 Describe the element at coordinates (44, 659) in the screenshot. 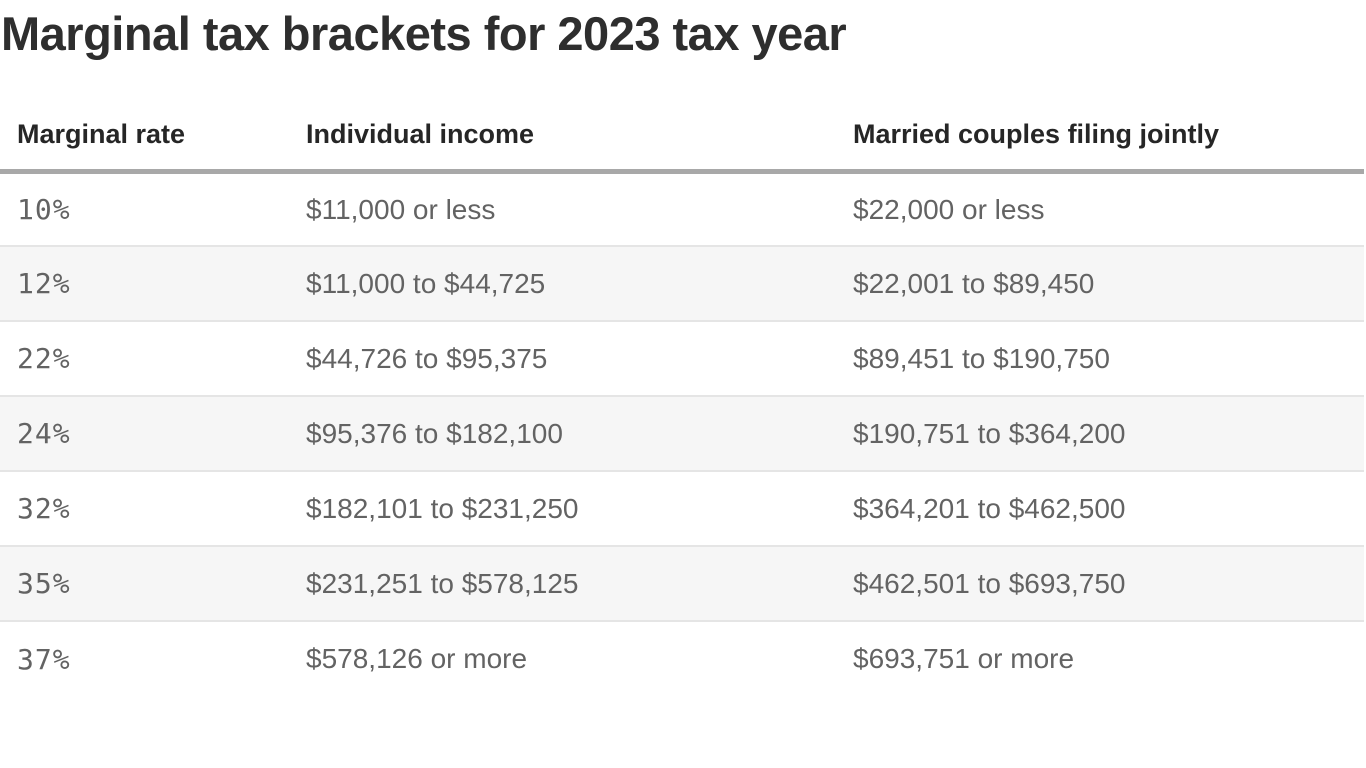

I see `rate-cell: 37%` at that location.